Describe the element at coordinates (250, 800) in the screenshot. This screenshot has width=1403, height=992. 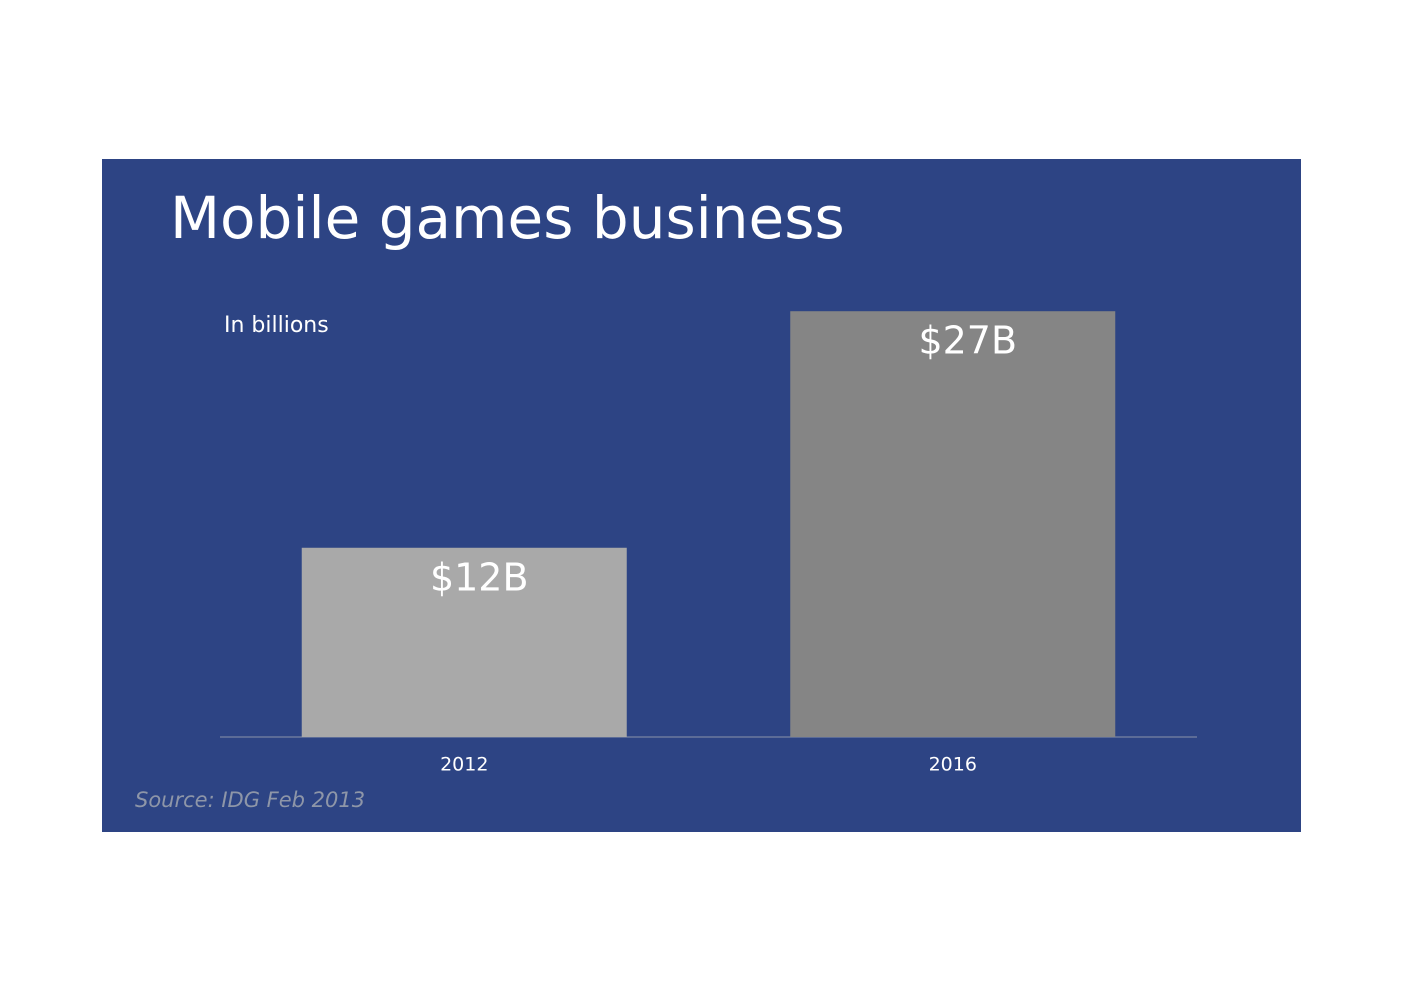
I see `source-note: Source: IDG Feb 2013` at that location.